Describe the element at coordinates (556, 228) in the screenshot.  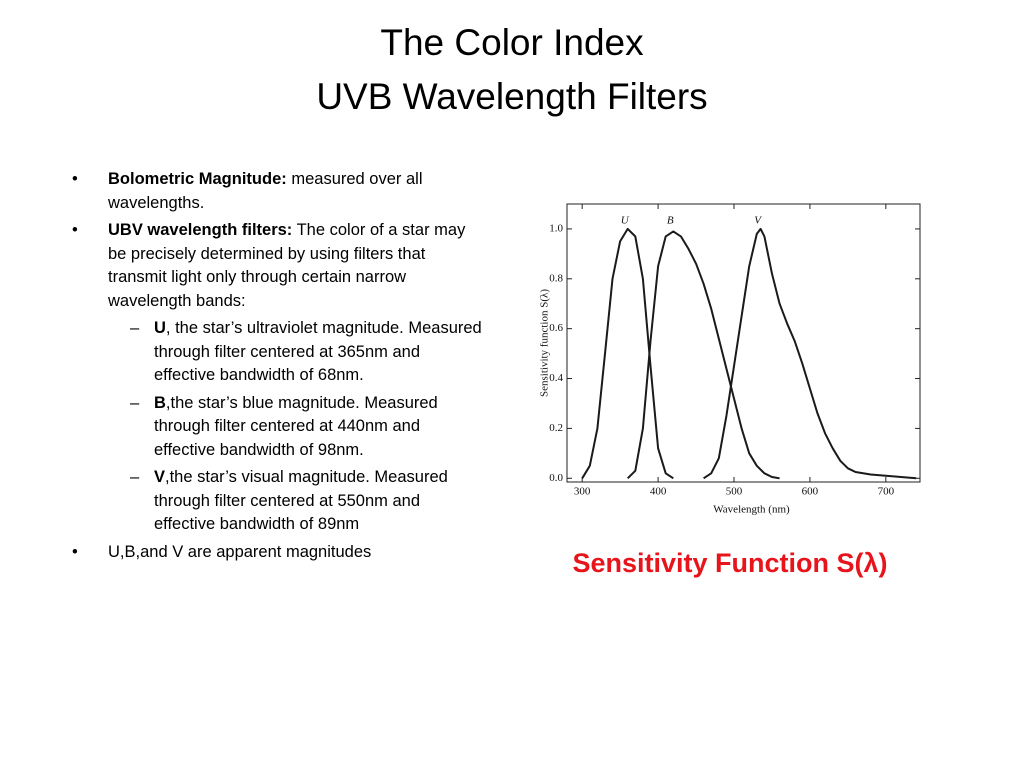
I see `y-tick-label: 1.0` at that location.